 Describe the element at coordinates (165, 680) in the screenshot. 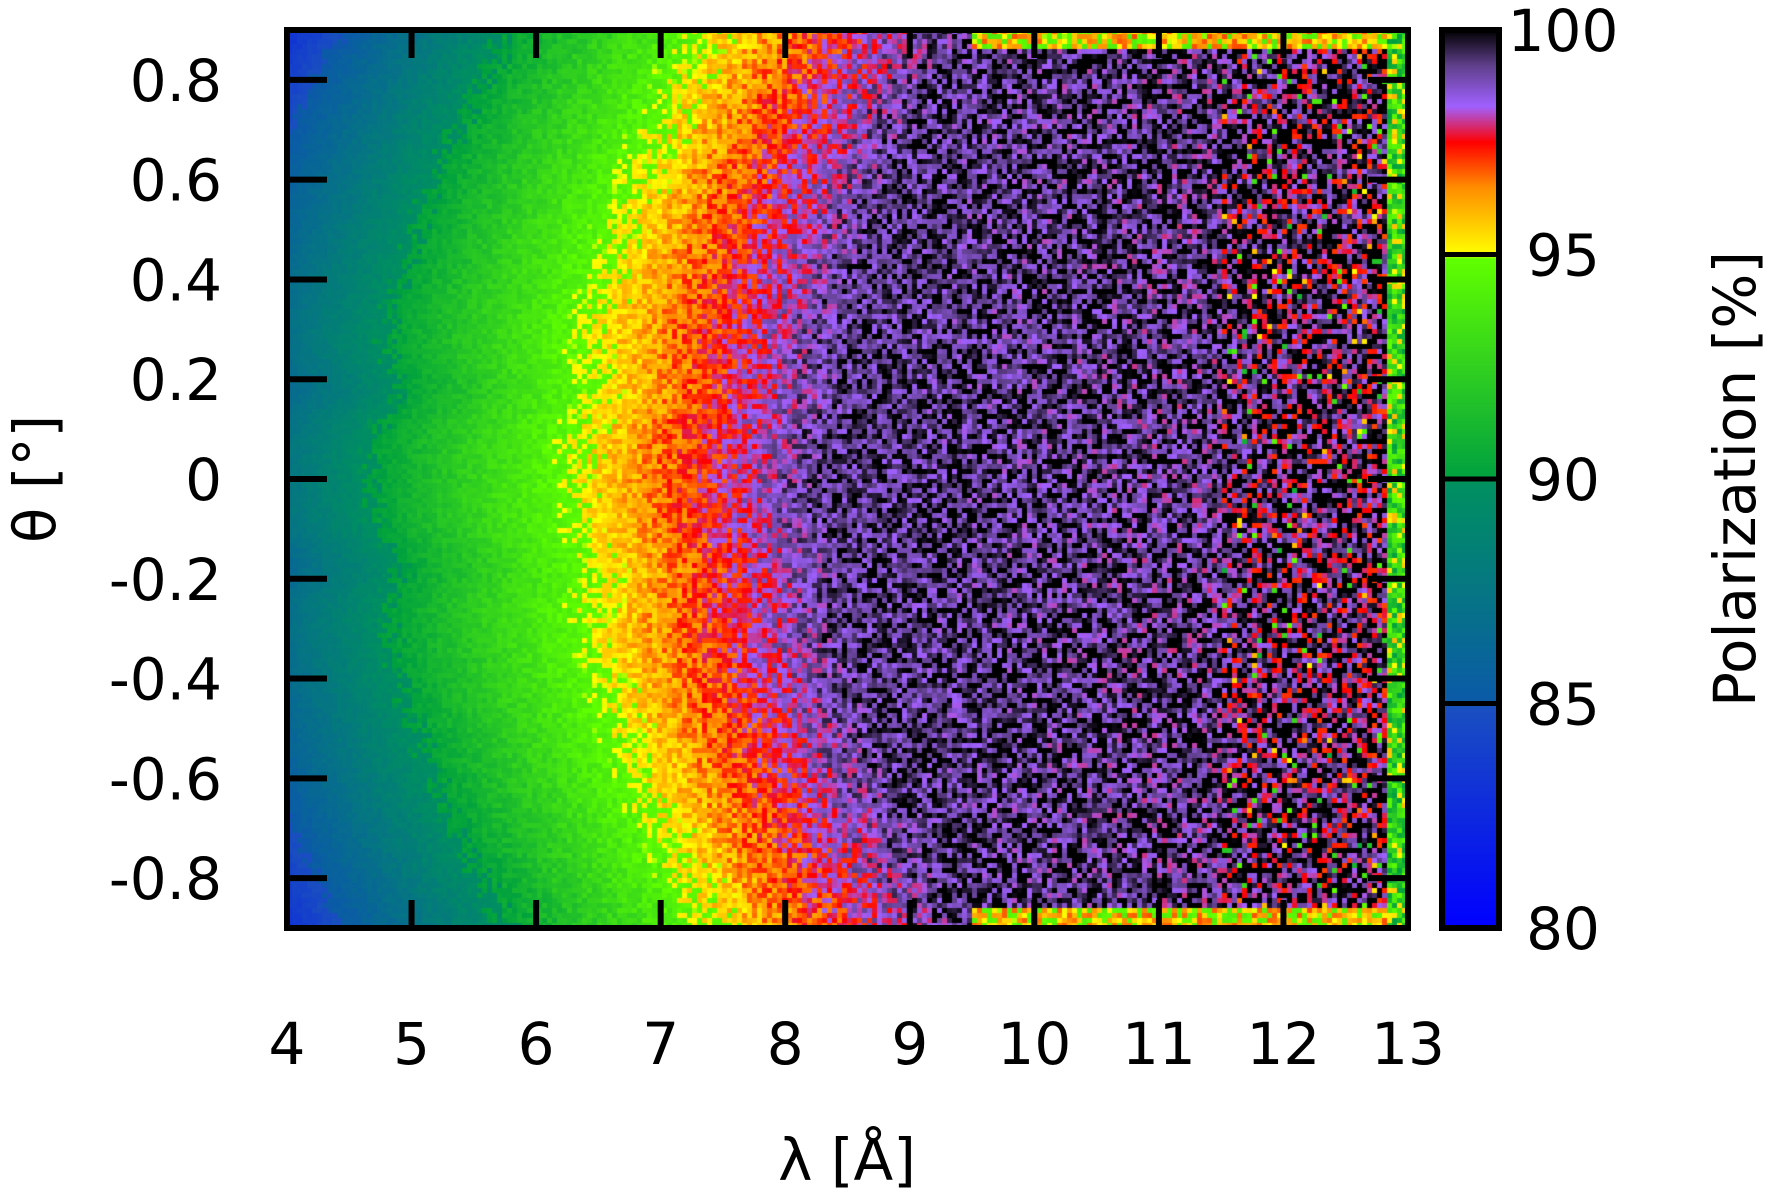

I see `y-tick-label: -0.4` at that location.